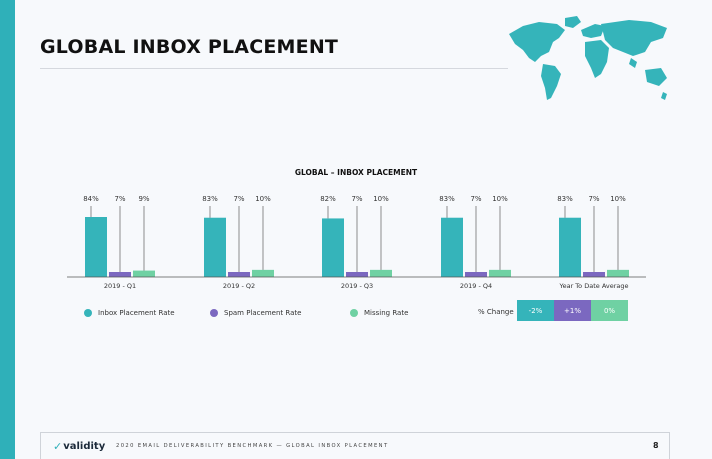 The width and height of the screenshot is (712, 459). What do you see at coordinates (210, 199) in the screenshot?
I see `data-label-0-1: 83%` at bounding box center [210, 199].